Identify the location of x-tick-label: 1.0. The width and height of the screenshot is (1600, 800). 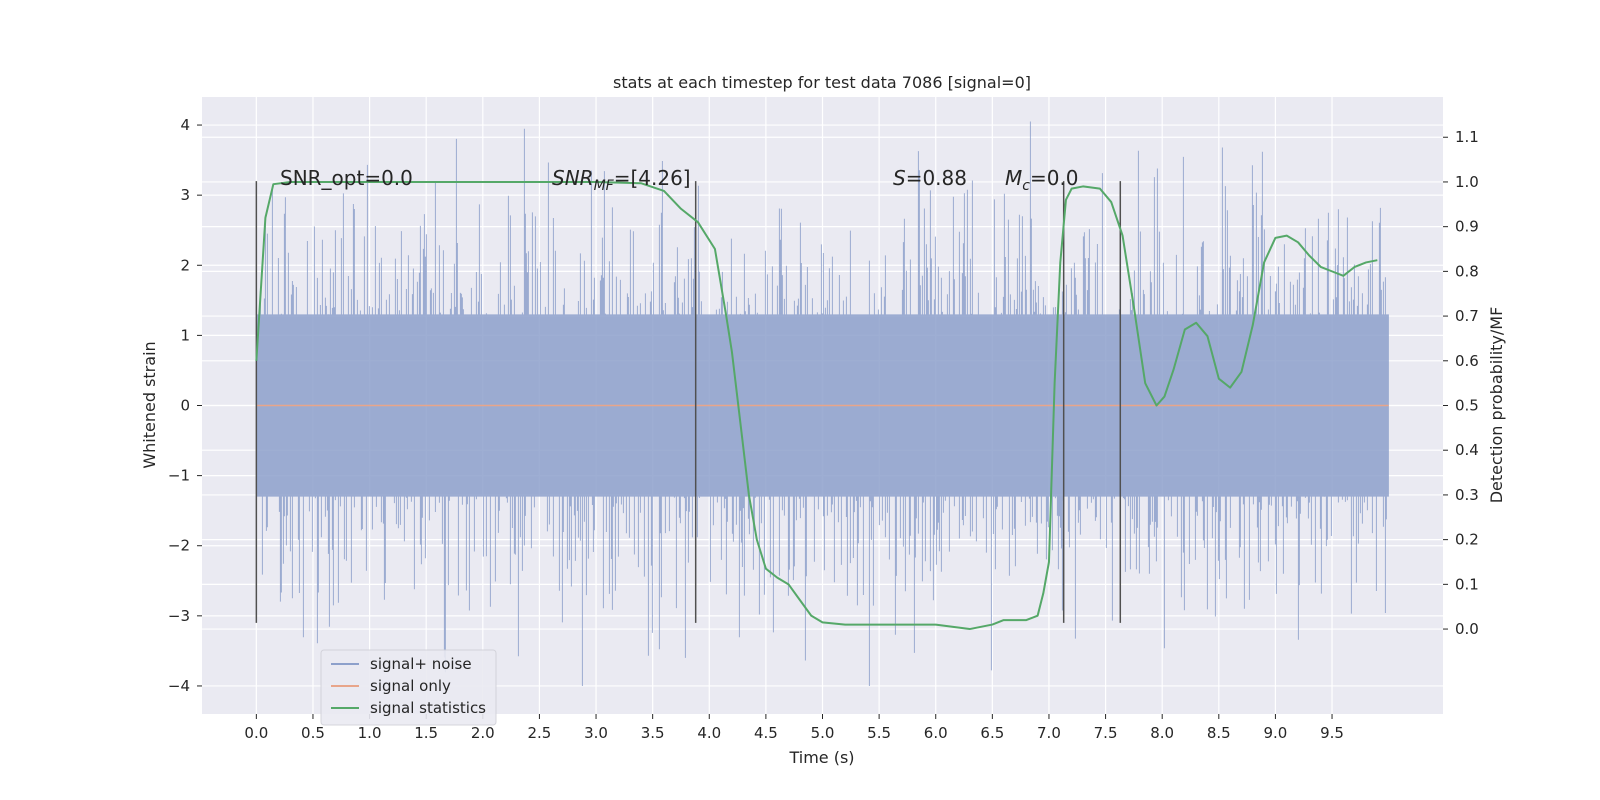
(370, 733).